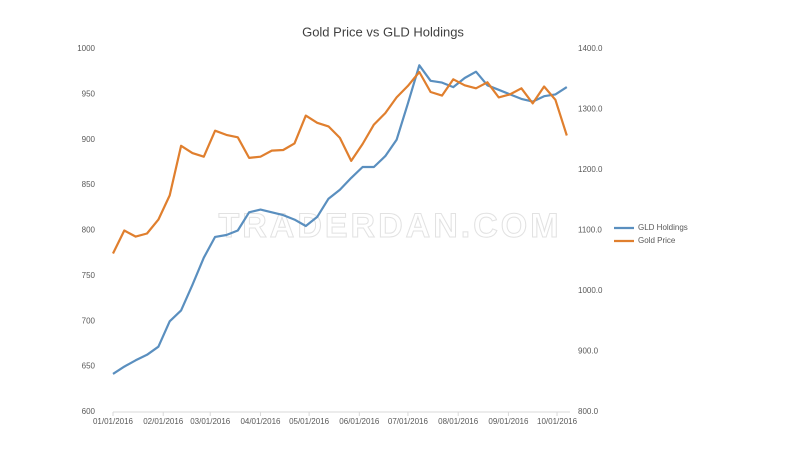 This screenshot has height=450, width=800. What do you see at coordinates (590, 109) in the screenshot?
I see `y2-tick-label: 1300.0` at bounding box center [590, 109].